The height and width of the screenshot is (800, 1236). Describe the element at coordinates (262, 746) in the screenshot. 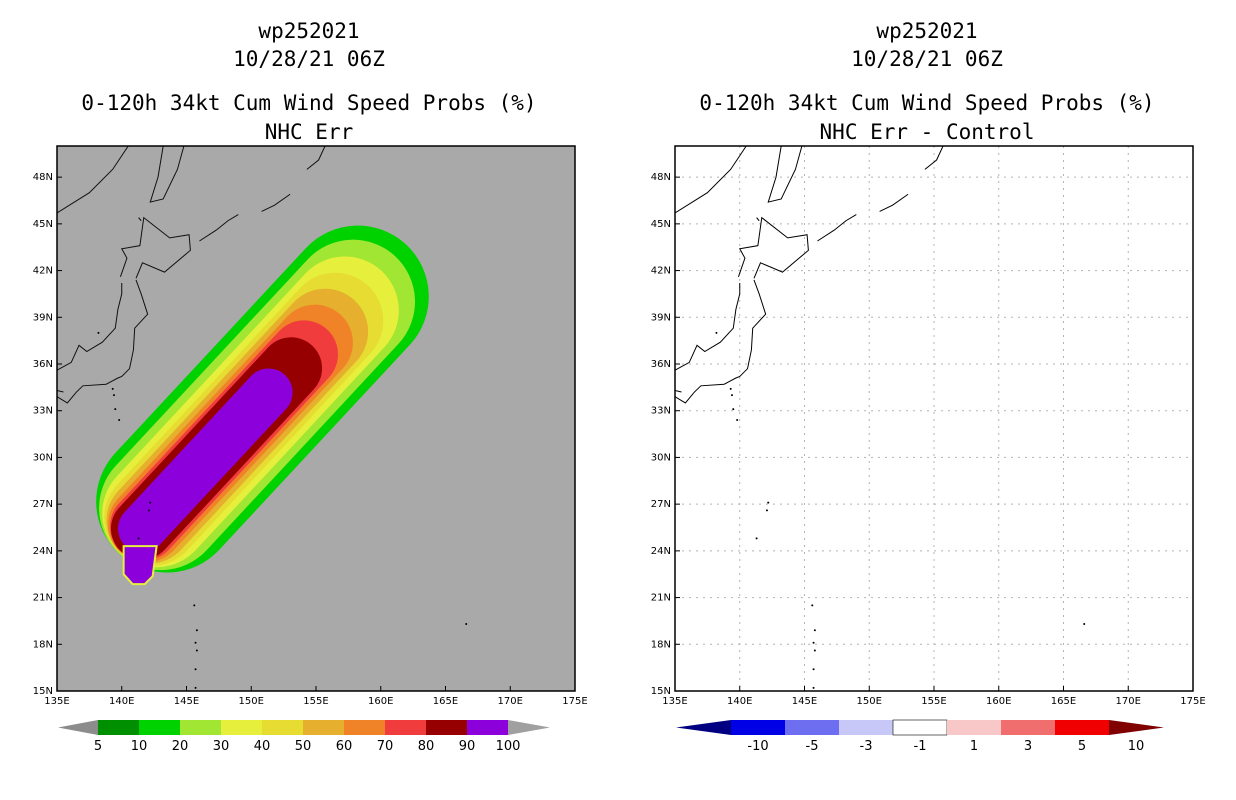

I see `colorbar-label: 40` at that location.